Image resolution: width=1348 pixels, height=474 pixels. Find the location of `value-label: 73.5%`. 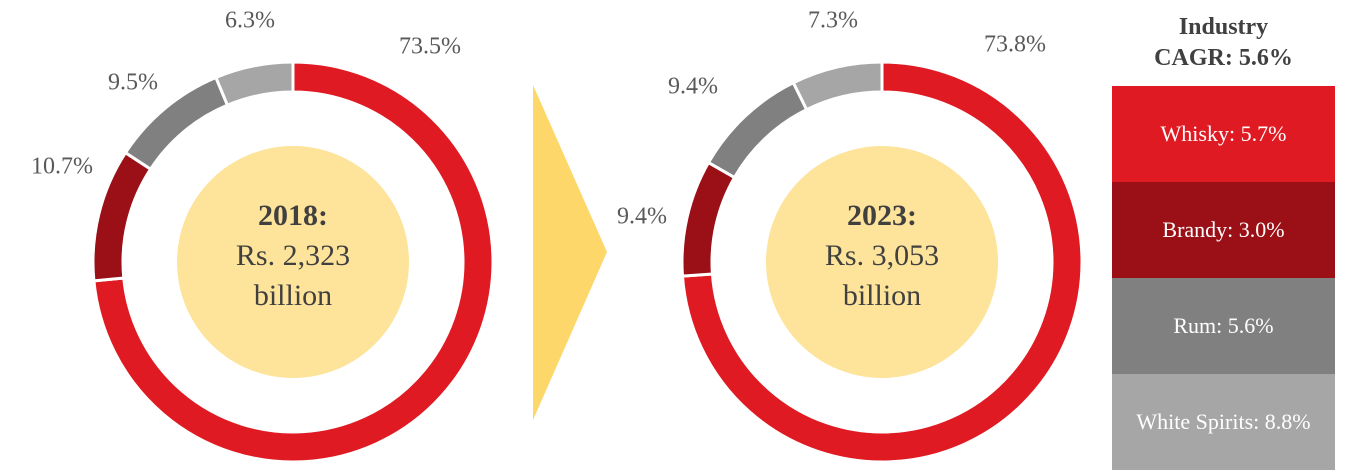

value-label: 73.5% is located at coordinates (430, 47).